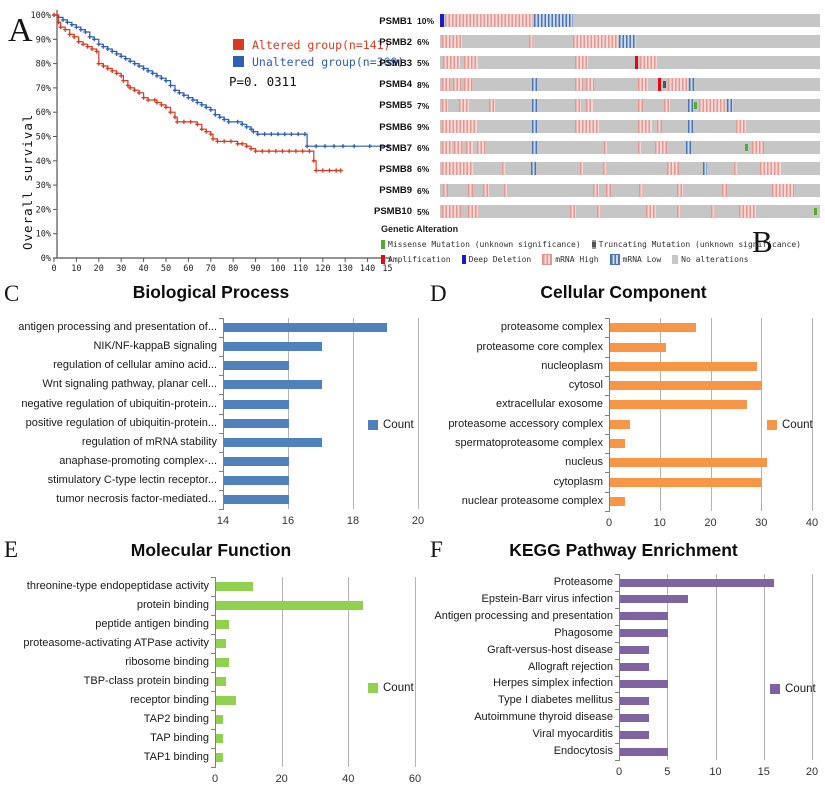  Describe the element at coordinates (46, 259) in the screenshot. I see `y-tick-label: 0%` at that location.